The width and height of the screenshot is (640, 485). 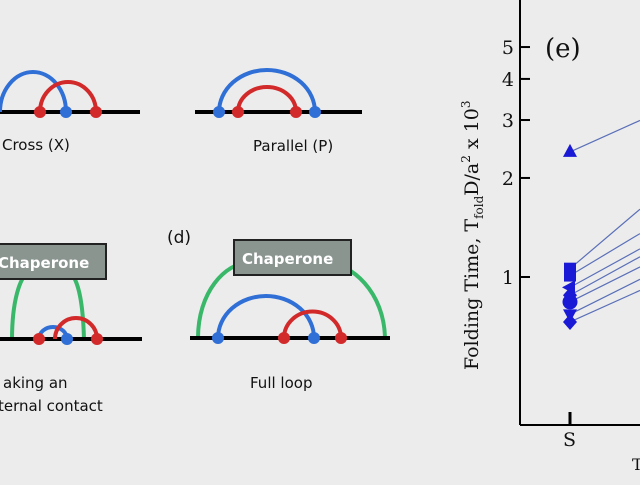 I want to click on panel-e-label: (e), so click(x=563, y=49).